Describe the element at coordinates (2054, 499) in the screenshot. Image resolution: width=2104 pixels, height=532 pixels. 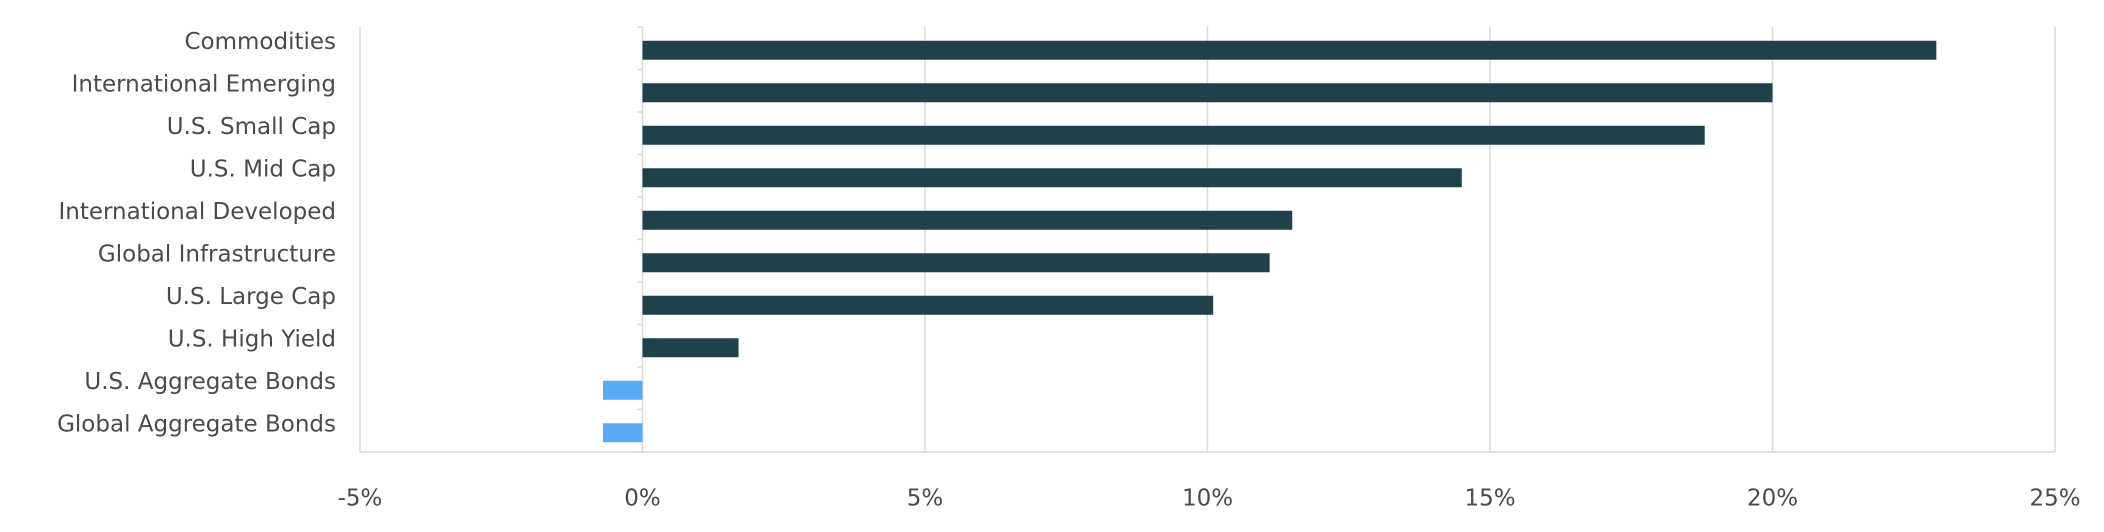
I see `x-tick-label: 25%` at that location.